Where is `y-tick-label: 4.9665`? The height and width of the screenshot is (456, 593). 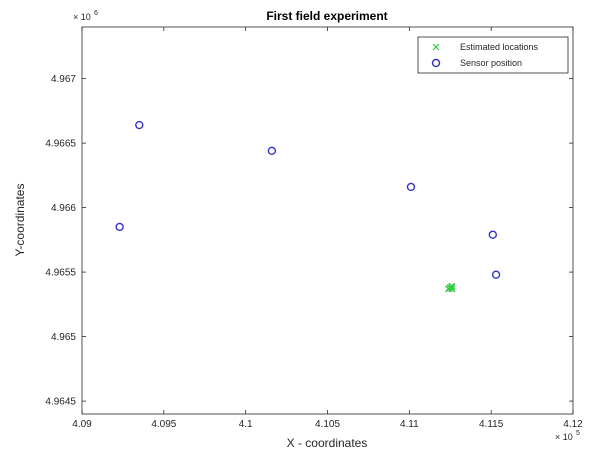
y-tick-label: 4.9665 is located at coordinates (60, 144).